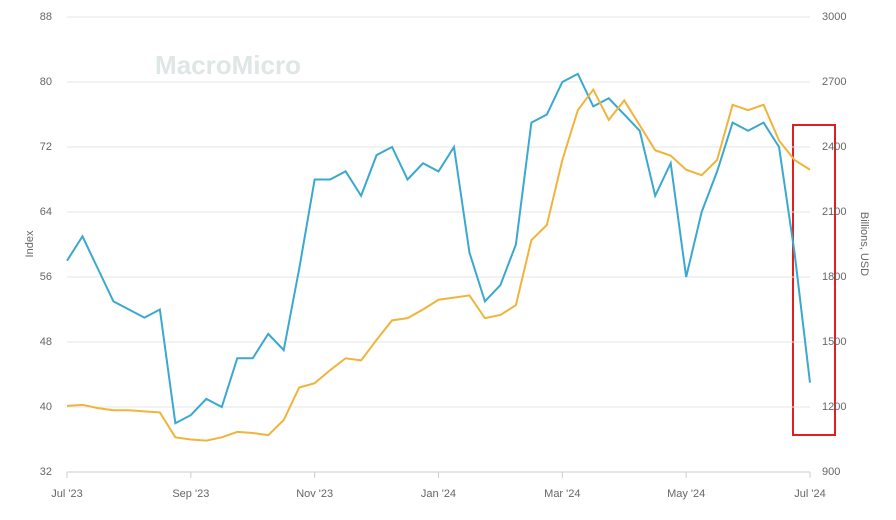 This screenshot has width=896, height=520. I want to click on x-tick-label: Mar '24, so click(562, 494).